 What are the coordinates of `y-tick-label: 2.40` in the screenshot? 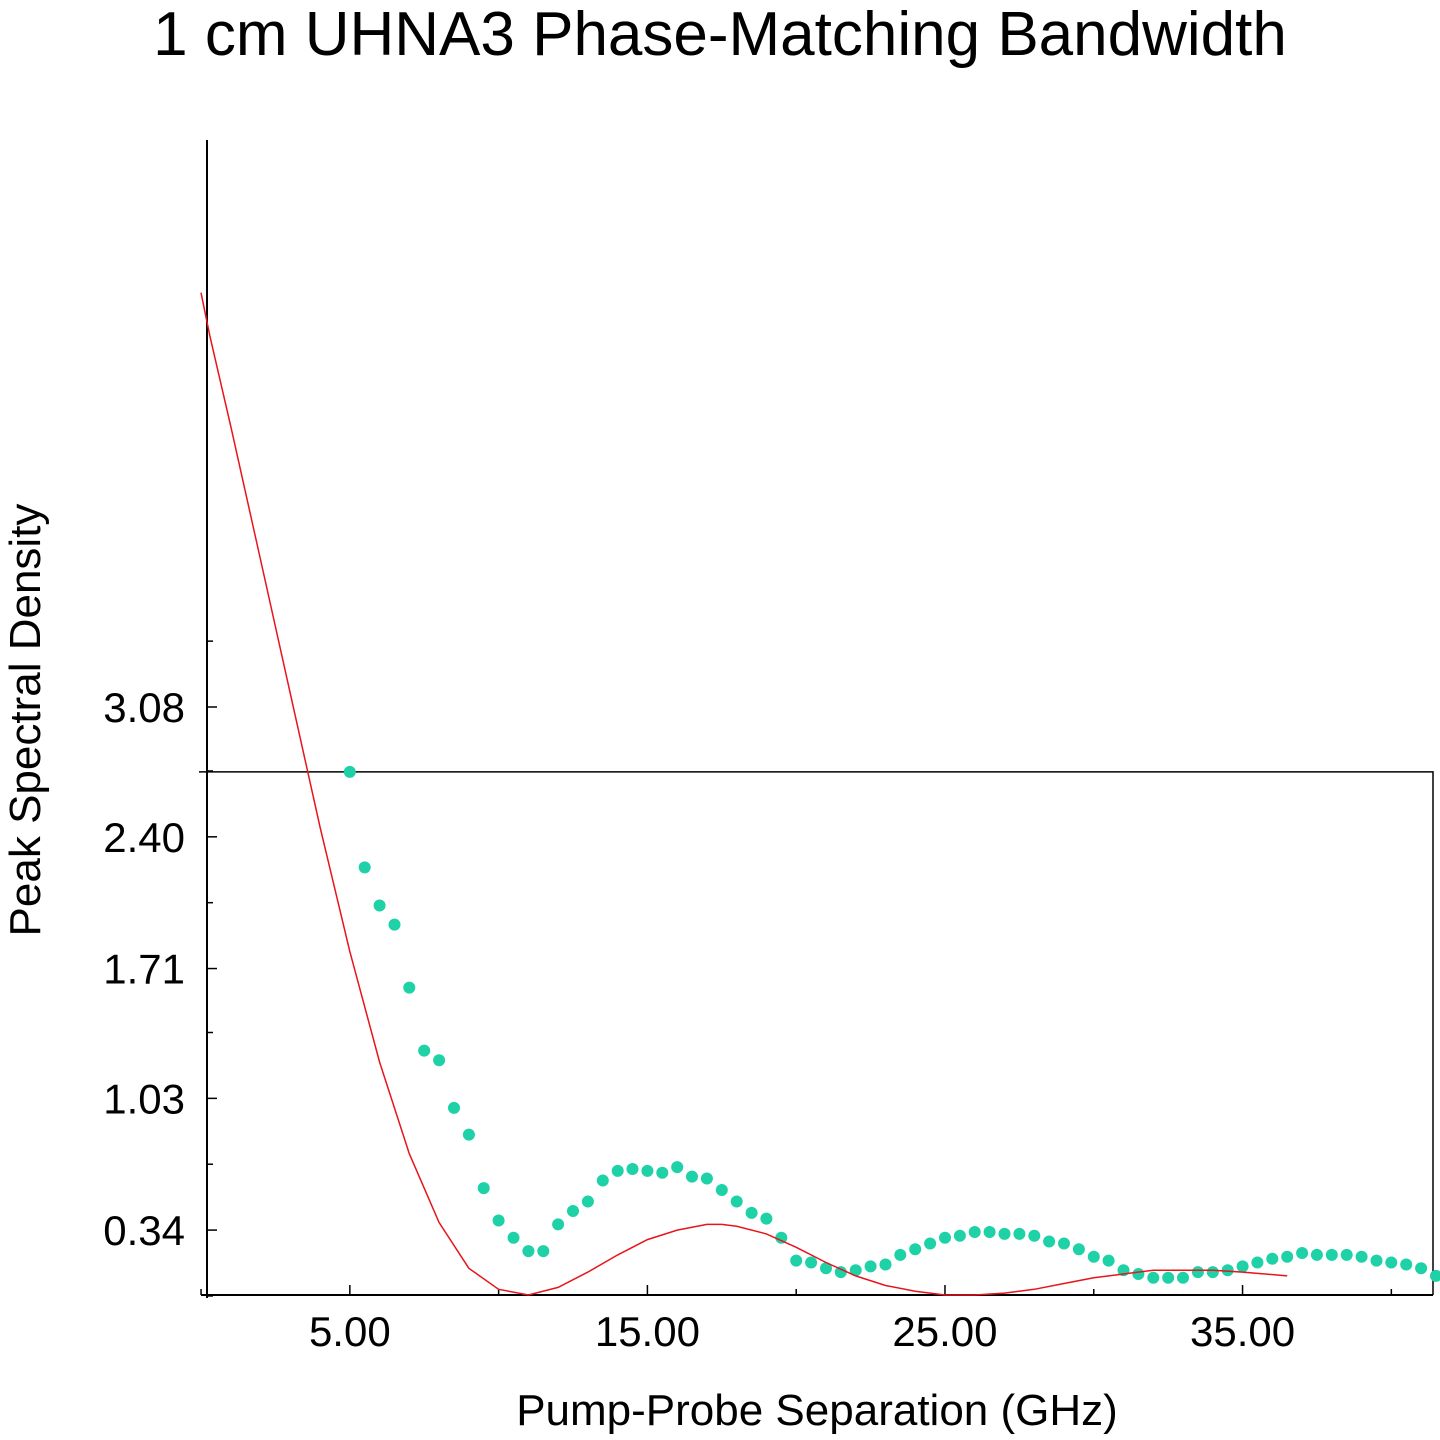 It's located at (144, 837).